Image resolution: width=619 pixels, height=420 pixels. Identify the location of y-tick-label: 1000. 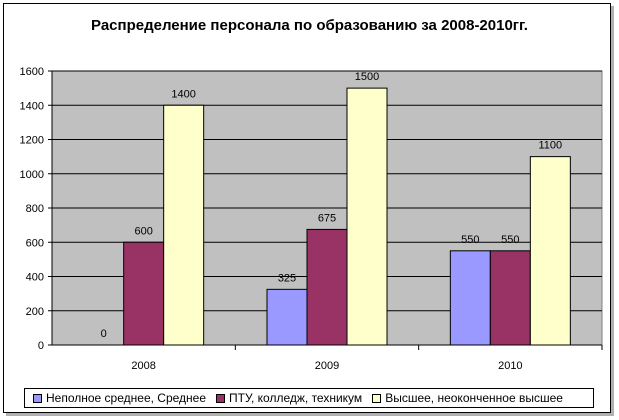
(32, 175).